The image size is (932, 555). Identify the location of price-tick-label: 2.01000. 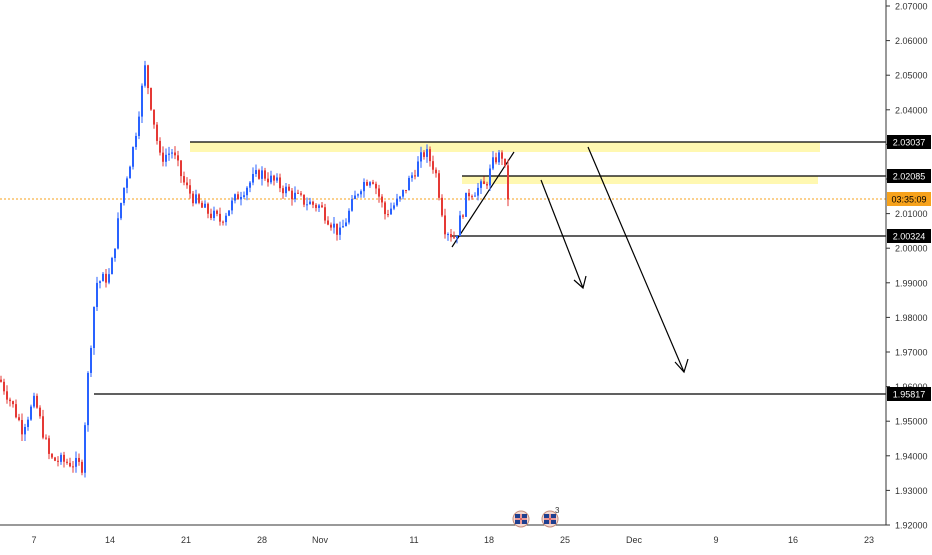
(911, 214).